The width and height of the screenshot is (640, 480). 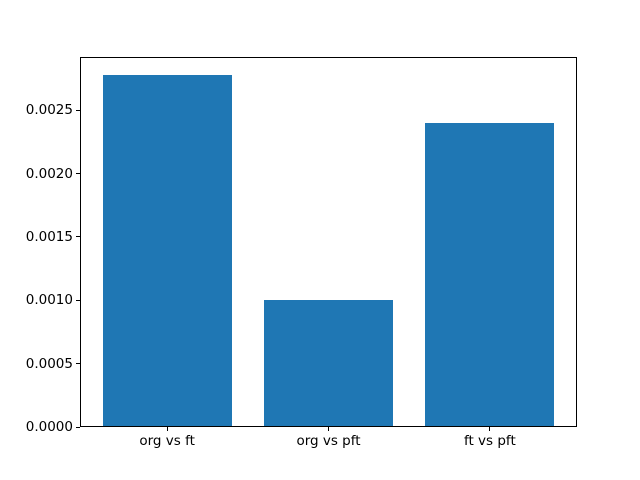 I want to click on x-tick-label: ft vs pft, so click(x=489, y=441).